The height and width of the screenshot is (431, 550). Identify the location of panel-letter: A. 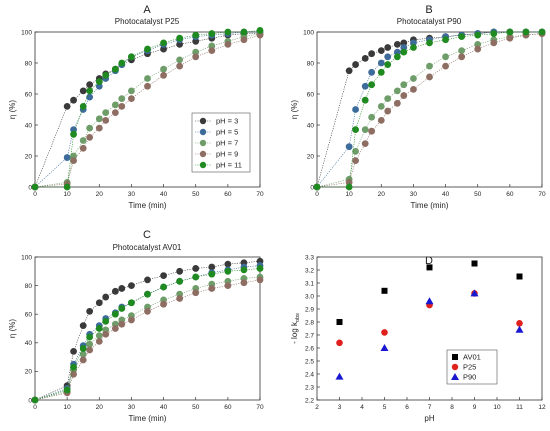
(147, 10).